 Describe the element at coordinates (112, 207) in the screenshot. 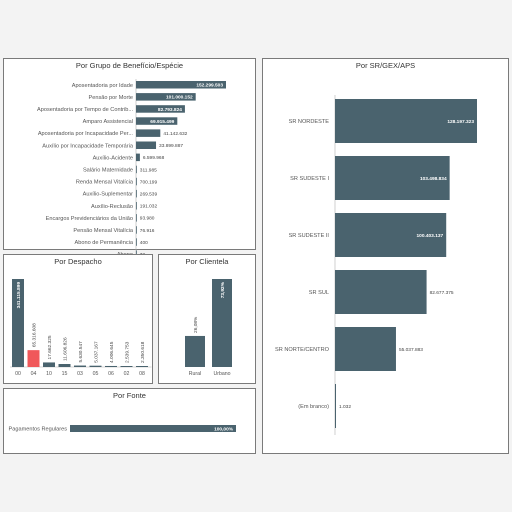

I see `category-label: Auxílio-Reclusão` at that location.